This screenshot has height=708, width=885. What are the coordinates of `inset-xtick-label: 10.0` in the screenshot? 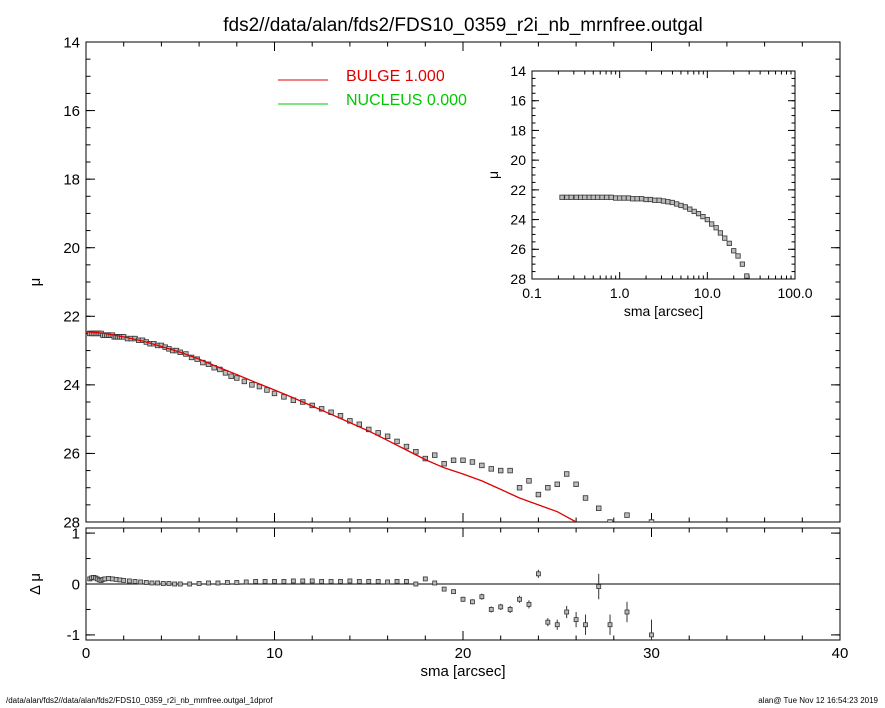 It's located at (707, 293).